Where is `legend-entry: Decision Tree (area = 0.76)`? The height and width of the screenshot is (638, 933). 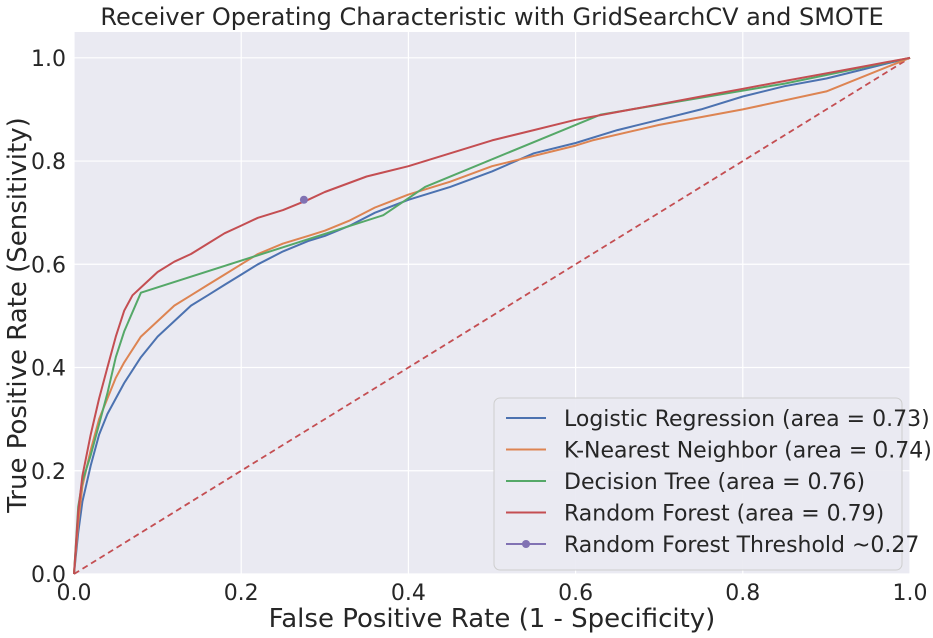 legend-entry: Decision Tree (area = 0.76) is located at coordinates (714, 482).